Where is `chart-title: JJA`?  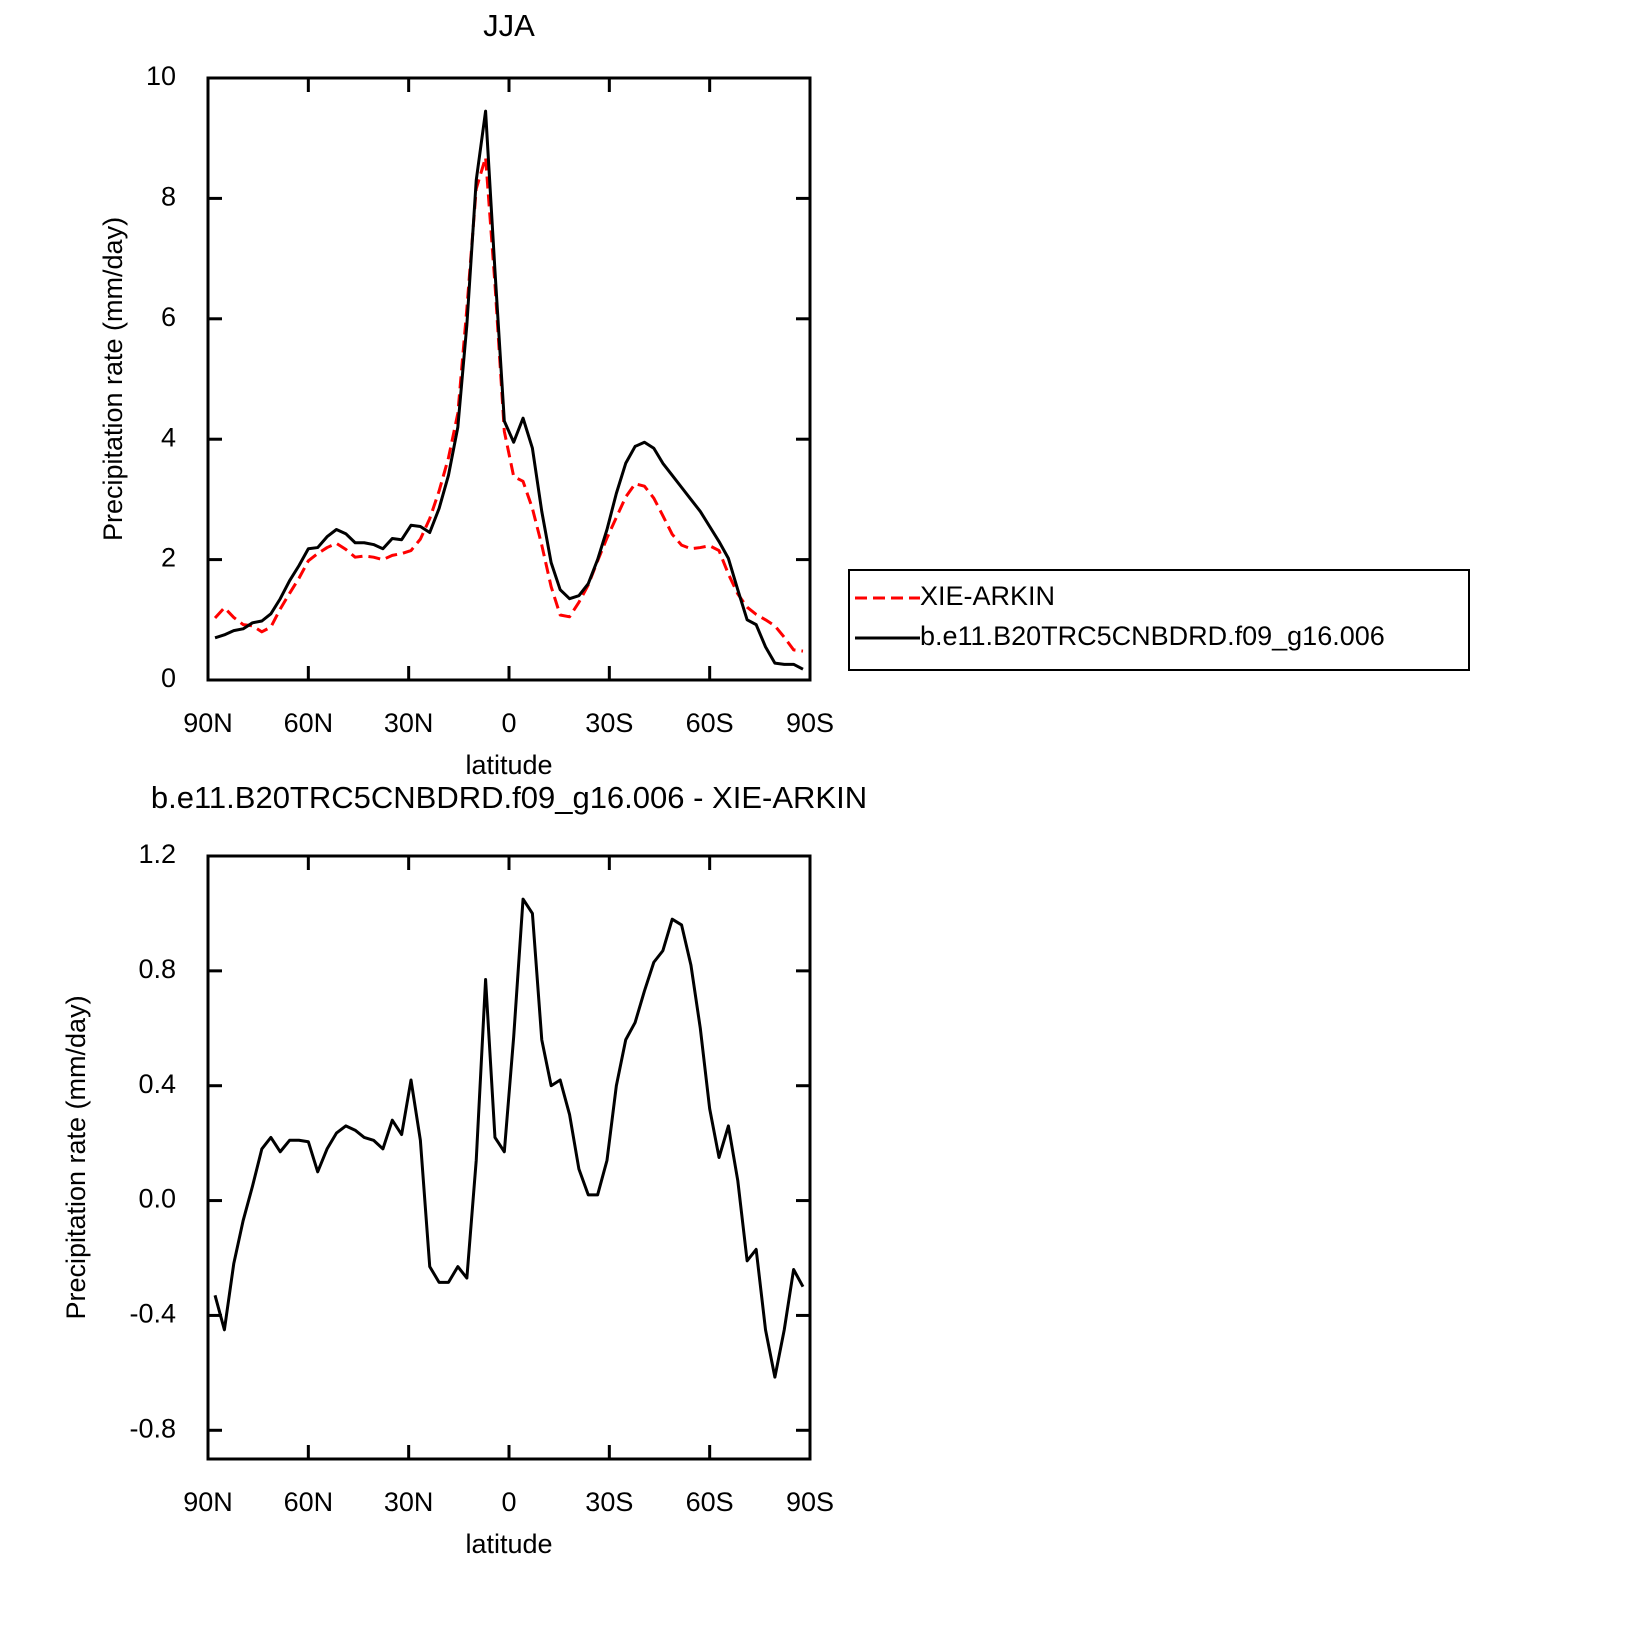
chart-title: JJA is located at coordinates (509, 25).